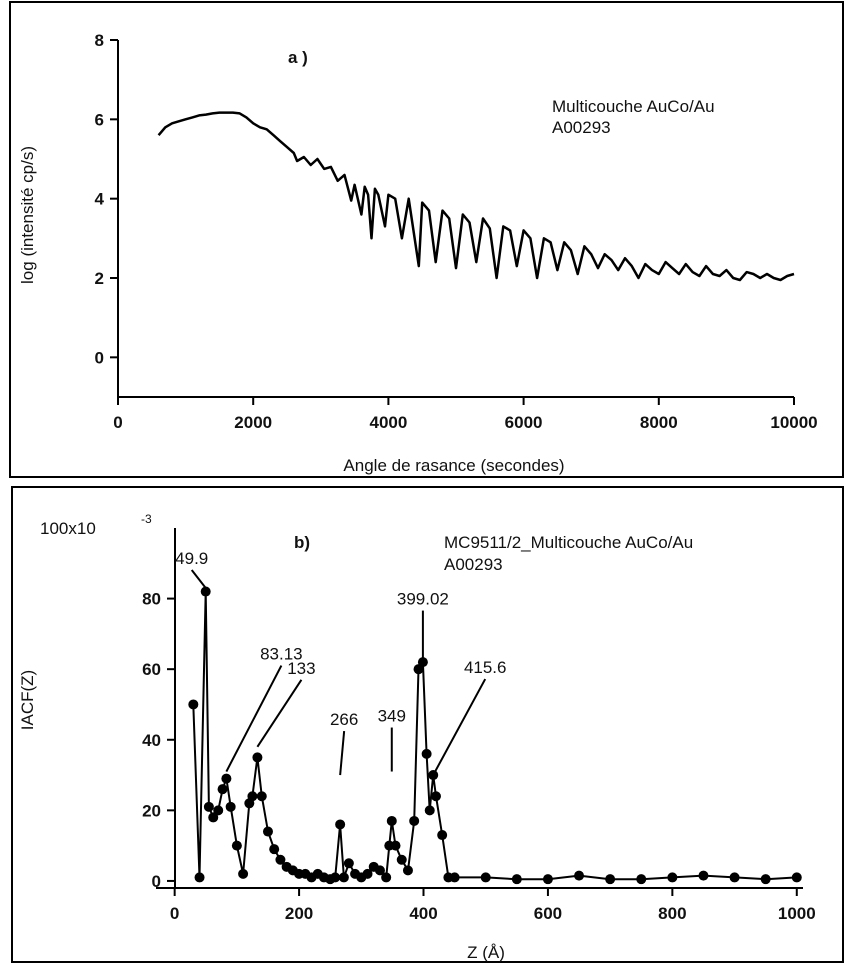 This screenshot has height=966, width=847. Describe the element at coordinates (485, 667) in the screenshot. I see `annotation-label: 415.6` at that location.